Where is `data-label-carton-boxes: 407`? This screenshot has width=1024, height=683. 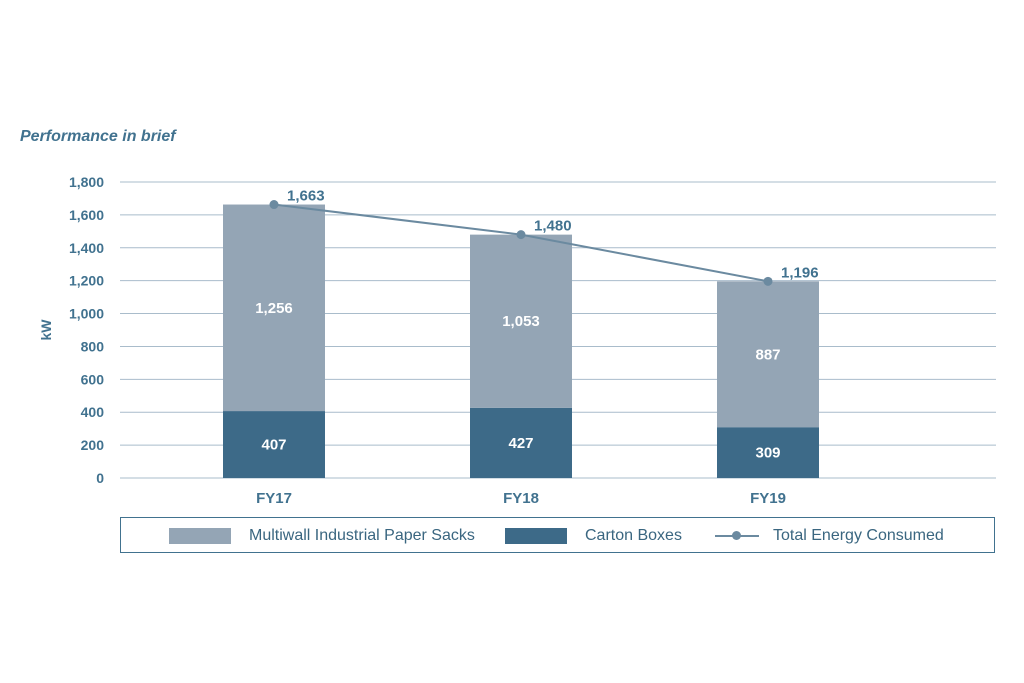
data-label-carton-boxes: 407 is located at coordinates (273, 445).